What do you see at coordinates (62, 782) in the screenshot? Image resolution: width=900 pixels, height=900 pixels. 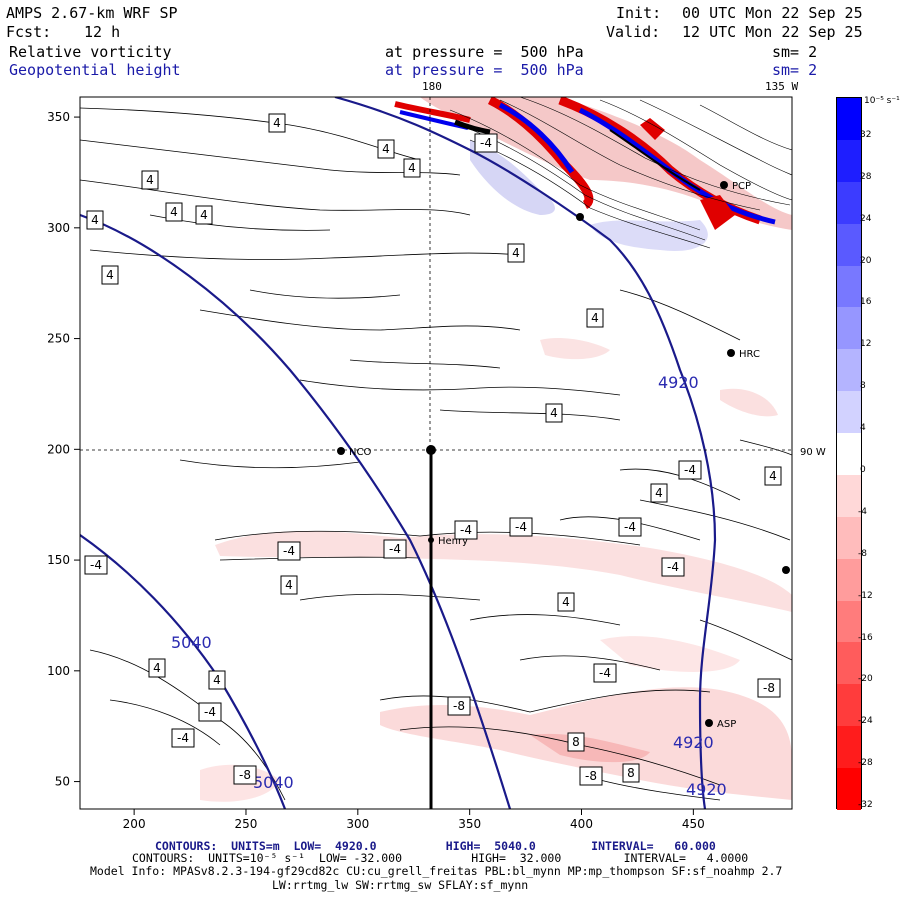 I see `y-tick-label: 50` at bounding box center [62, 782].